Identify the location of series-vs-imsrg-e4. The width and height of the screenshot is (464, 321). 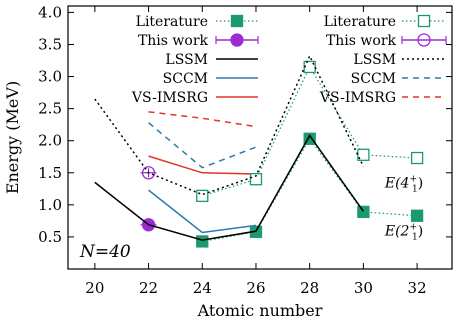
(202, 119).